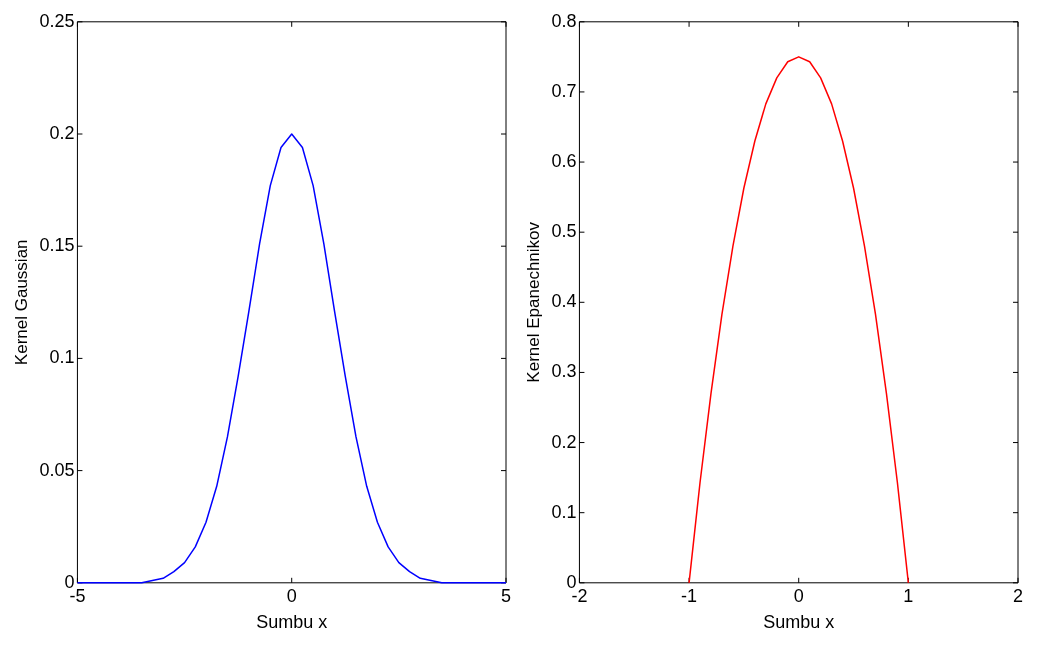 The width and height of the screenshot is (1040, 646). Describe the element at coordinates (57, 469) in the screenshot. I see `y-tick-label: 0.05` at that location.